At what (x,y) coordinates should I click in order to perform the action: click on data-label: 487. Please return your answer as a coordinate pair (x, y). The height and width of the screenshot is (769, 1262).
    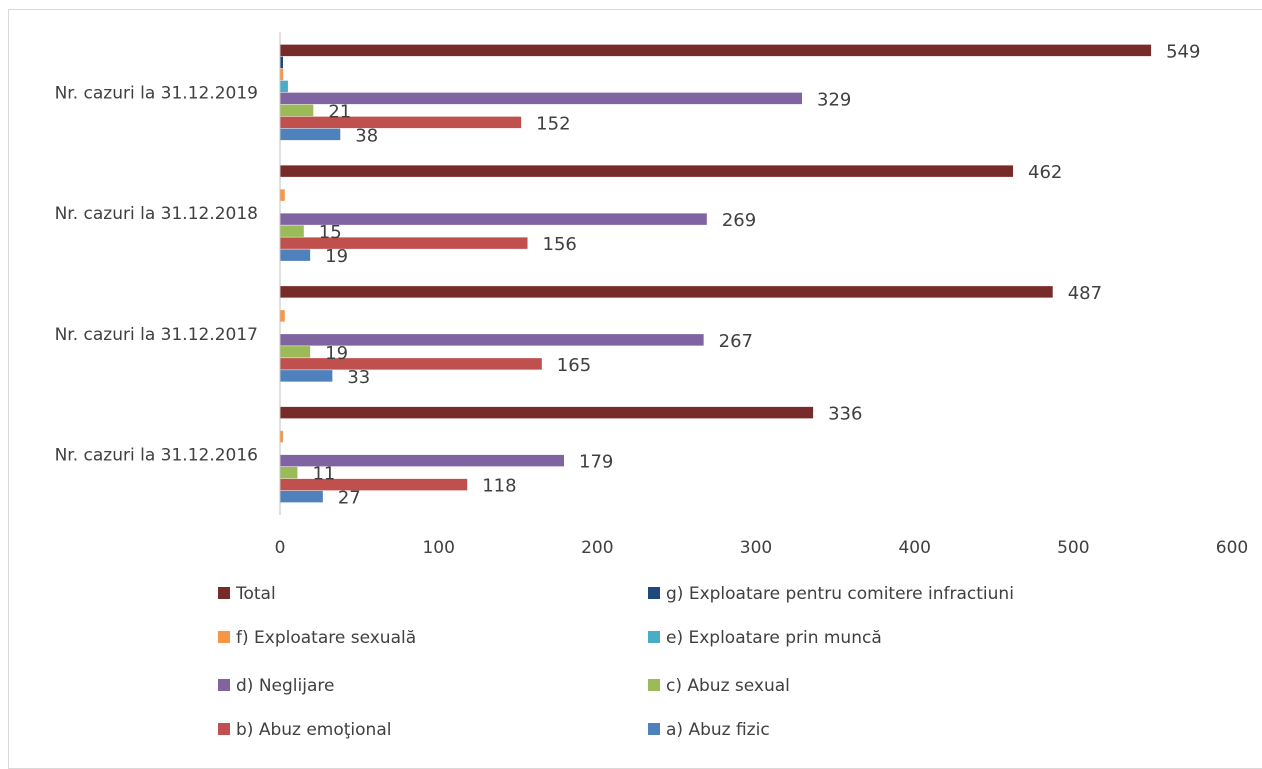
    Looking at the image, I should click on (1085, 293).